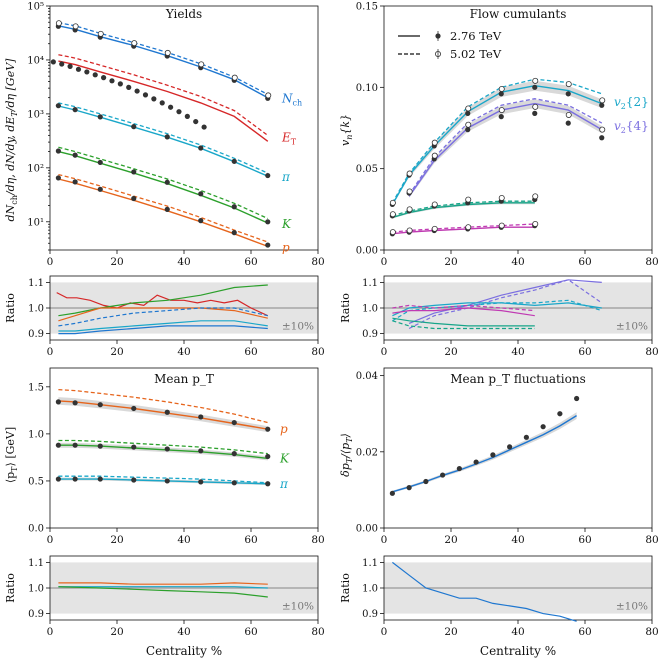 This screenshot has width=660, height=660. I want to click on flow-ytick-label: 0.15, so click(367, 7).